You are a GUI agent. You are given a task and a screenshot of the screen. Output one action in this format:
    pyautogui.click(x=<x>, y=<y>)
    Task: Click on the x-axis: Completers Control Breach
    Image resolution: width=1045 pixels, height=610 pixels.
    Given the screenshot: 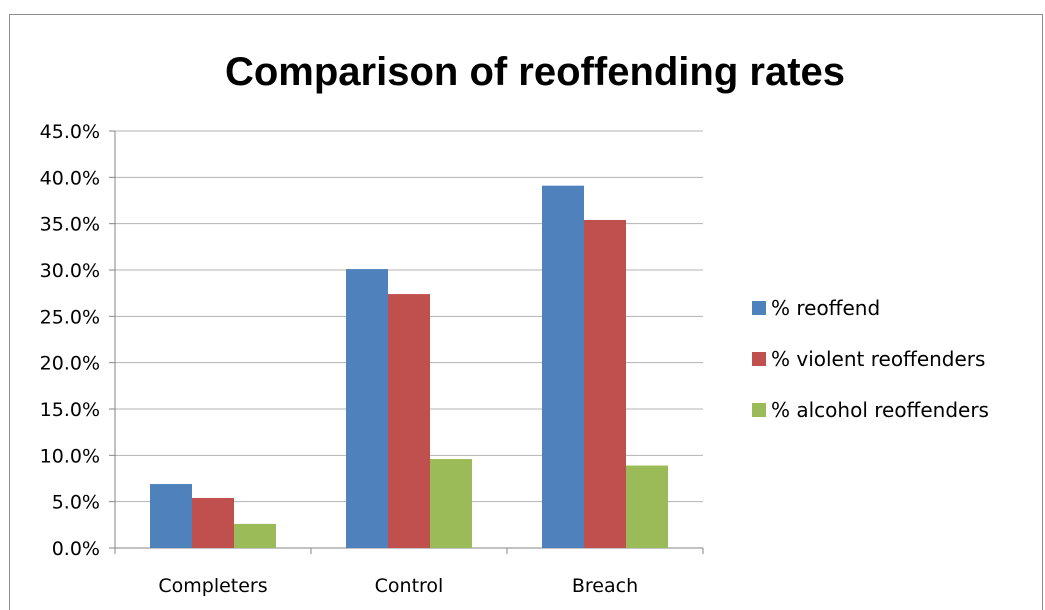 What is the action you would take?
    pyautogui.click(x=409, y=572)
    